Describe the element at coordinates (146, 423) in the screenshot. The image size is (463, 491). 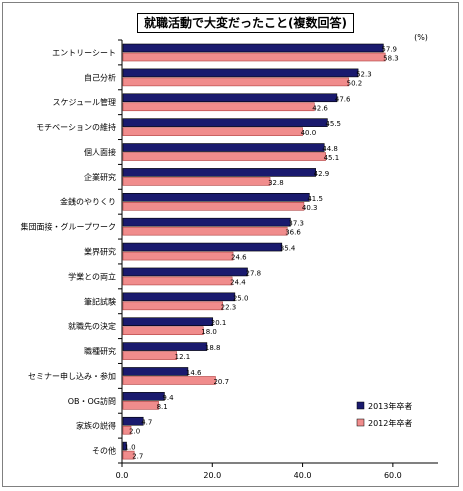
I see `value-label-2013: 4.7` at that location.